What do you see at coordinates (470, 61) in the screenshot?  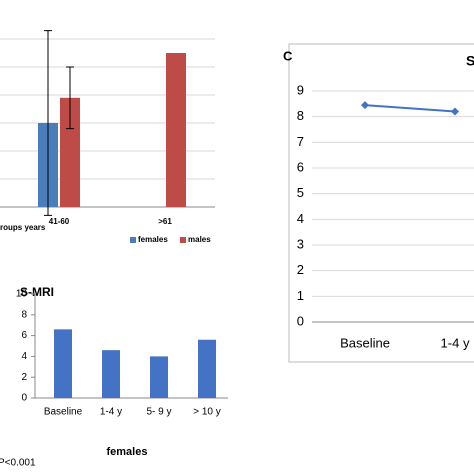 I see `chart-title: S` at bounding box center [470, 61].